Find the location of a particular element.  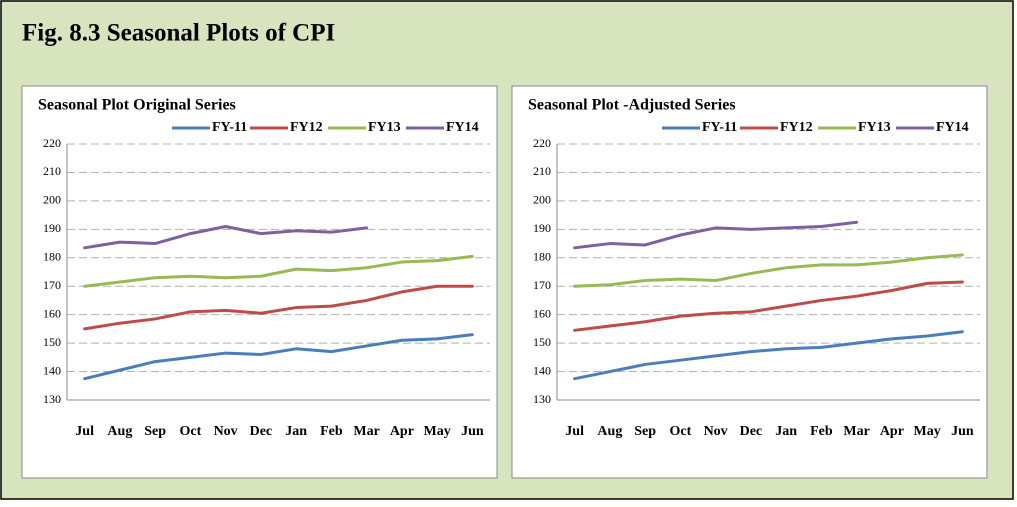

chart-title: Seasonal Plot -Adjusted Series is located at coordinates (632, 105).